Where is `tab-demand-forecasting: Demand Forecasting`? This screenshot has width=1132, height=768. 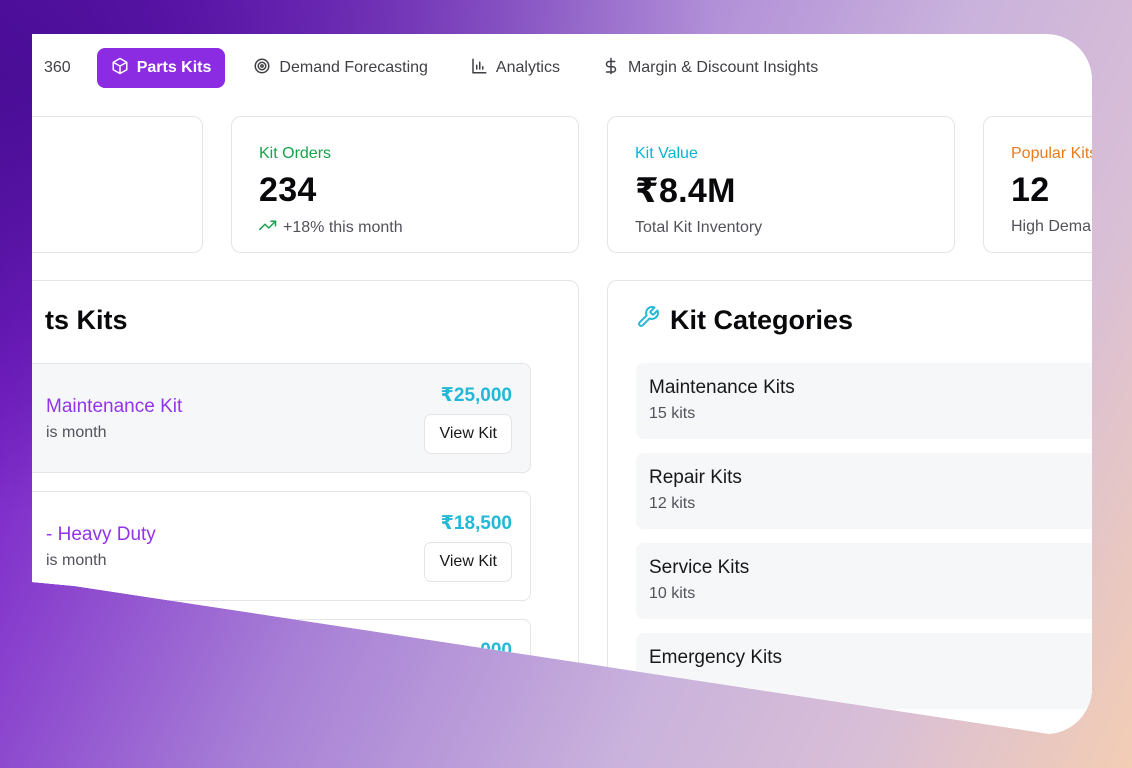
tab-demand-forecasting: Demand Forecasting is located at coordinates (340, 68).